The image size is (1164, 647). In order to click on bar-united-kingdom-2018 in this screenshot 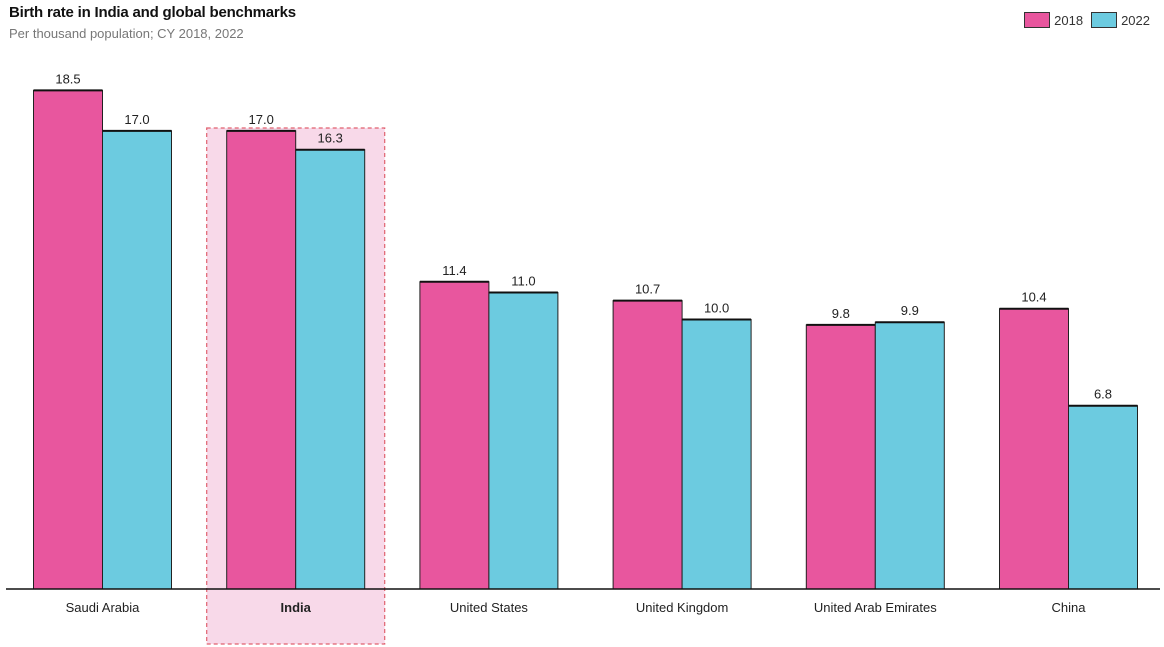, I will do `click(647, 445)`.